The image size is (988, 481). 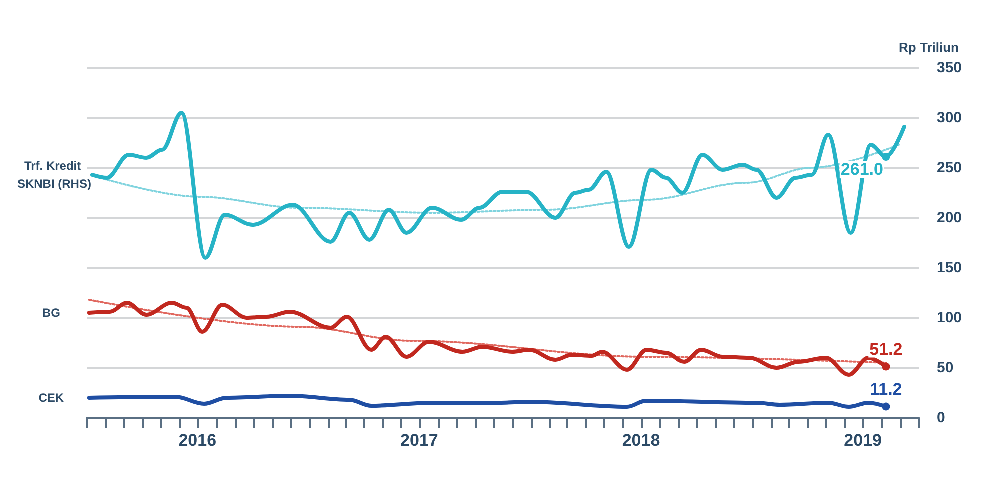 I want to click on x-tick-label: 2018, so click(x=641, y=440).